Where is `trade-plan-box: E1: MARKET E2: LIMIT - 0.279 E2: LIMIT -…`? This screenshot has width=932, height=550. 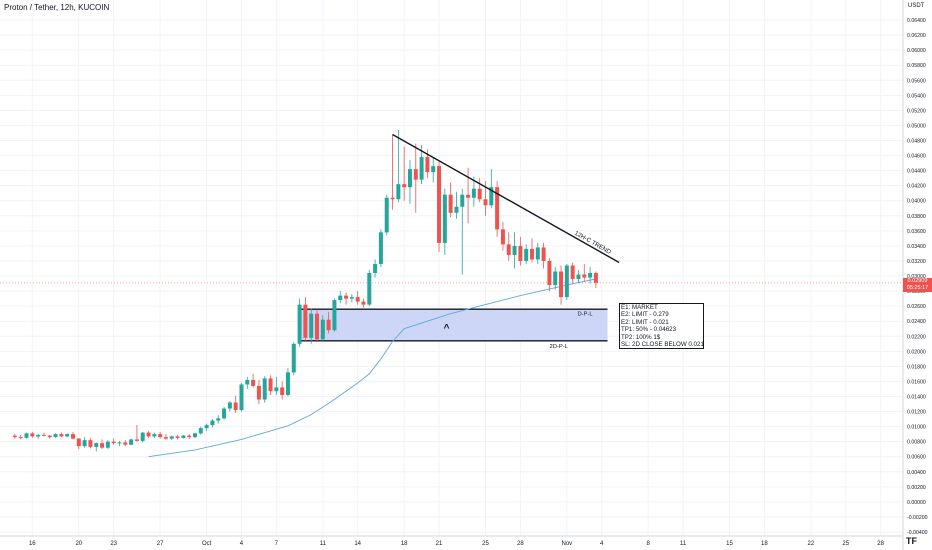 trade-plan-box: E1: MARKET E2: LIMIT - 0.279 E2: LIMIT -… is located at coordinates (661, 326).